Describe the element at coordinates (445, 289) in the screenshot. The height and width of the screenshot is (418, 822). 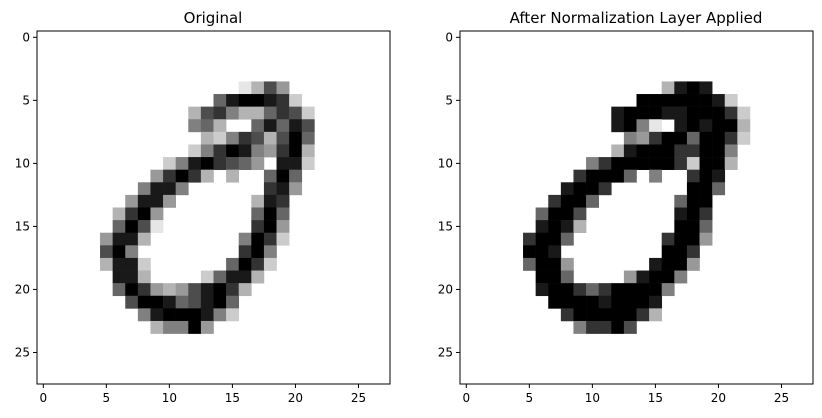
I see `y-tick-label: 20` at that location.